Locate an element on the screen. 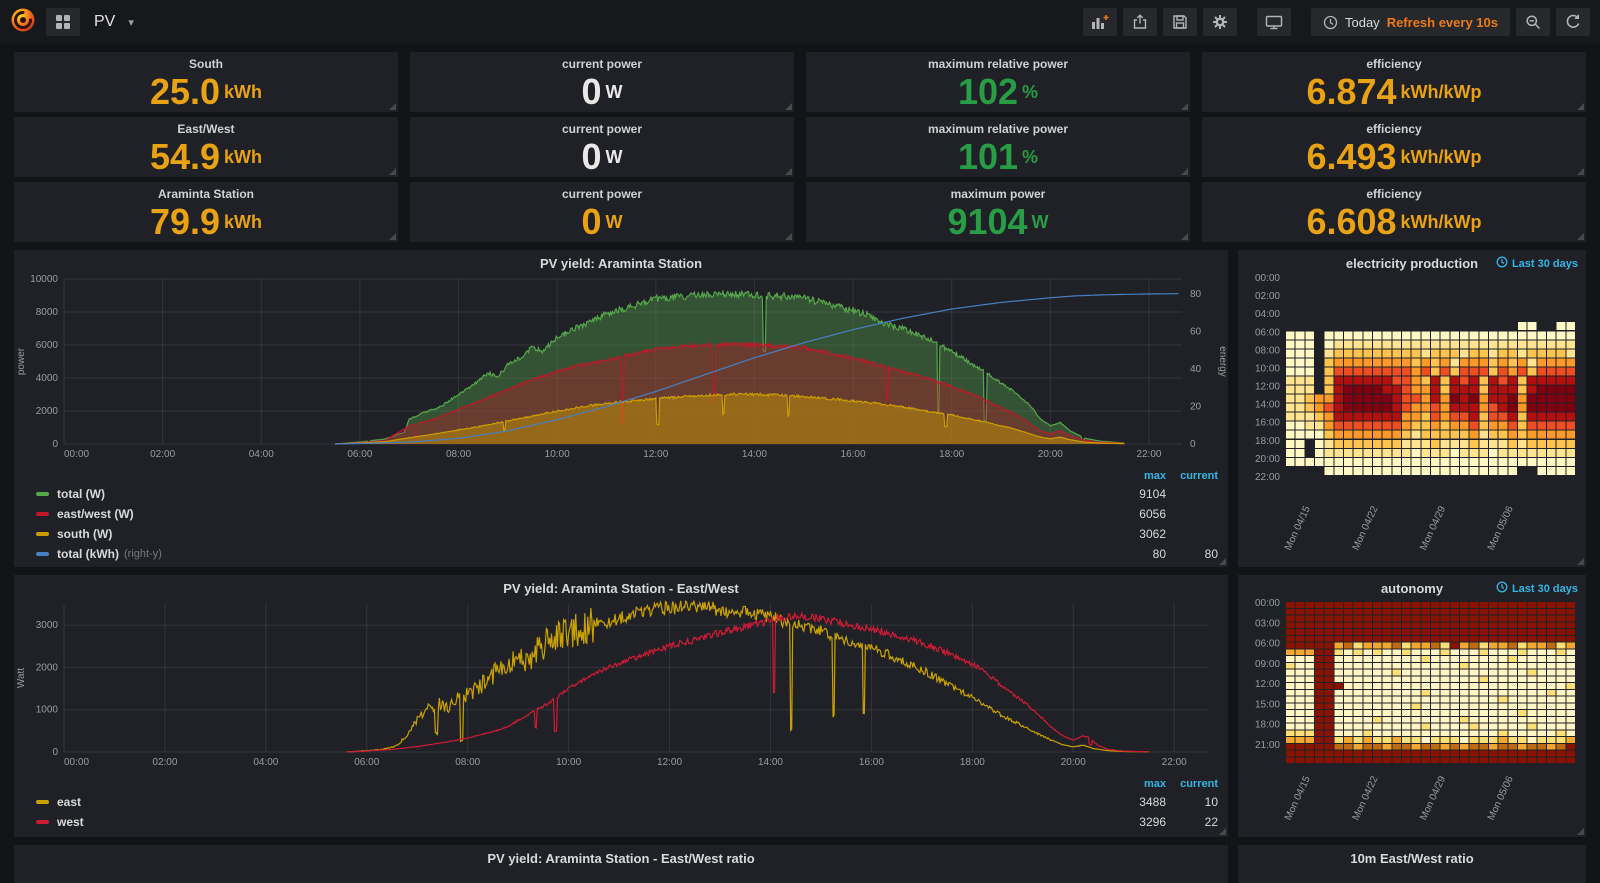 The width and height of the screenshot is (1600, 883). zoom-out-button is located at coordinates (1533, 22).